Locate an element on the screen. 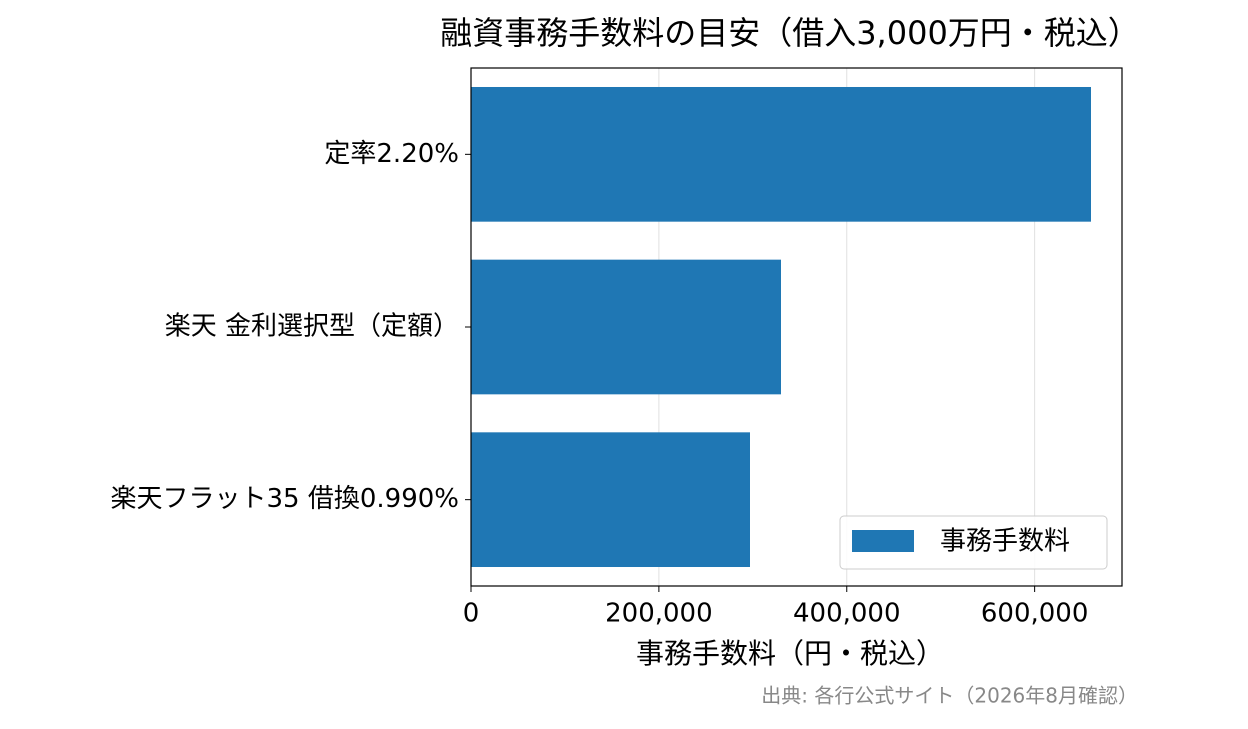 The height and width of the screenshot is (729, 1248). y-tick-label: 楽天フラット35 借換0.990% is located at coordinates (285, 499).